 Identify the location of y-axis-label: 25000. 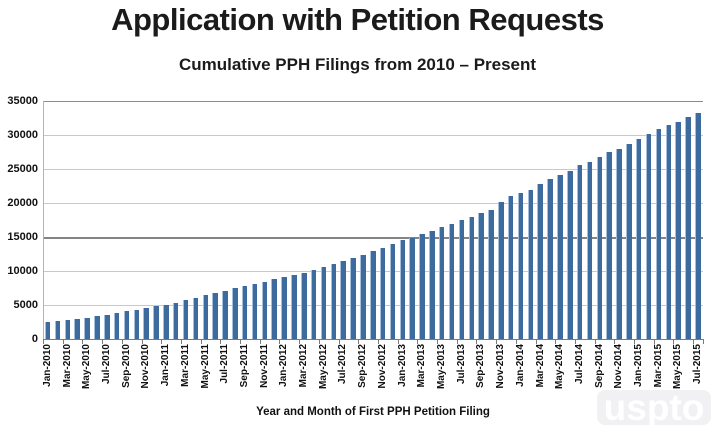
(22, 169).